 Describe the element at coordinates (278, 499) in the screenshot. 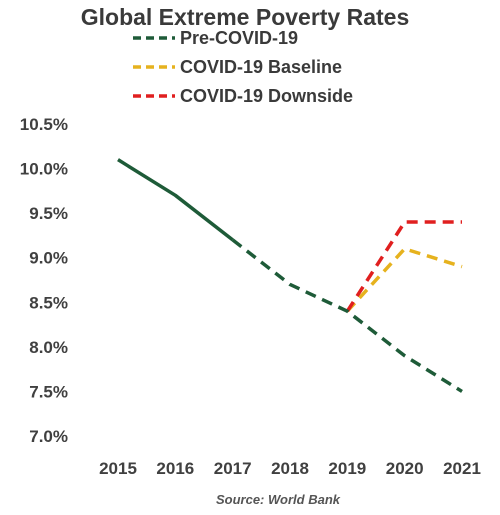

I see `chart-source: Source: World Bank` at that location.